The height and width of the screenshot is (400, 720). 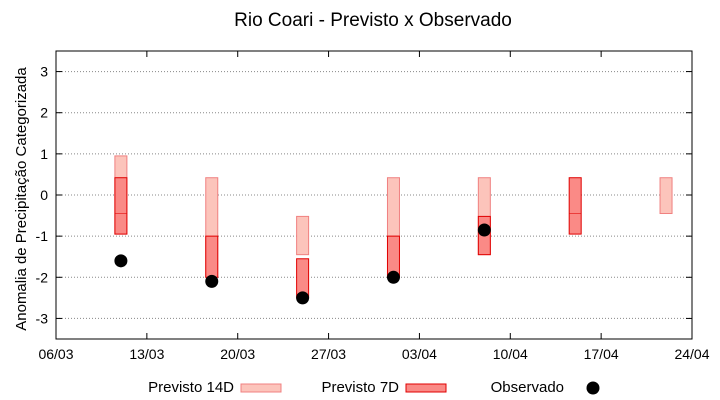 What do you see at coordinates (691, 354) in the screenshot?
I see `x-tick-label: 24/04` at bounding box center [691, 354].